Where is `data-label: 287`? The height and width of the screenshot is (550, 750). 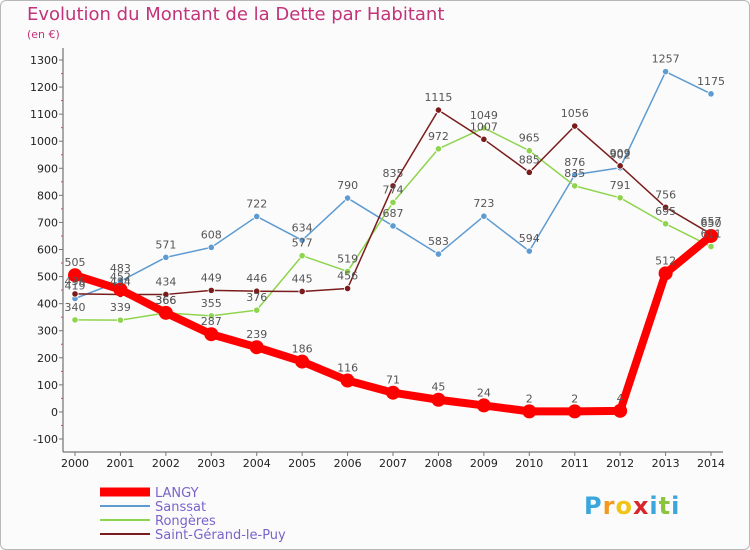 data-label: 287 is located at coordinates (211, 321).